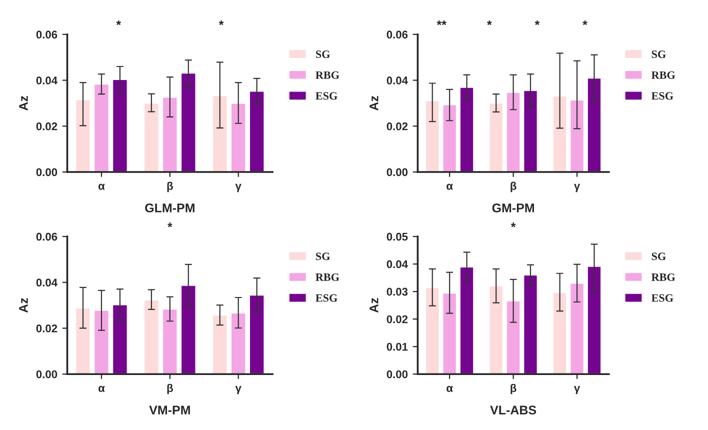 This screenshot has width=708, height=430. Describe the element at coordinates (397, 346) in the screenshot. I see `y-tick-label: 0.01` at that location.